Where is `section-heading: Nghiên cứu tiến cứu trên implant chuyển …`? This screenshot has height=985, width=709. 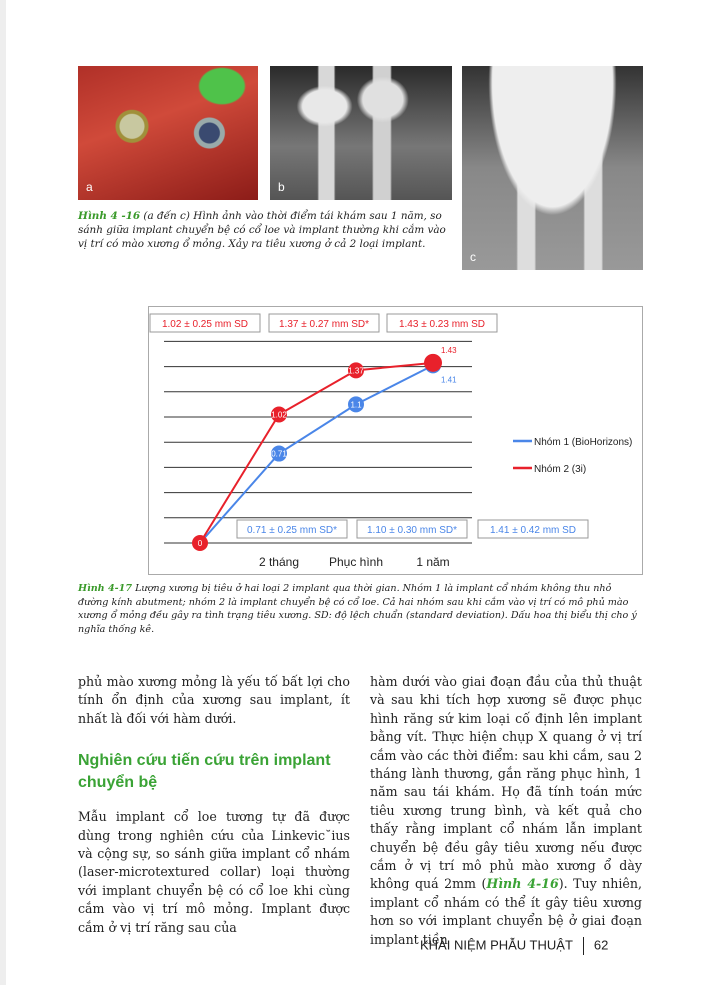
section-heading: Nghiên cứu tiến cứu trên implant chuyển … is located at coordinates (204, 772).